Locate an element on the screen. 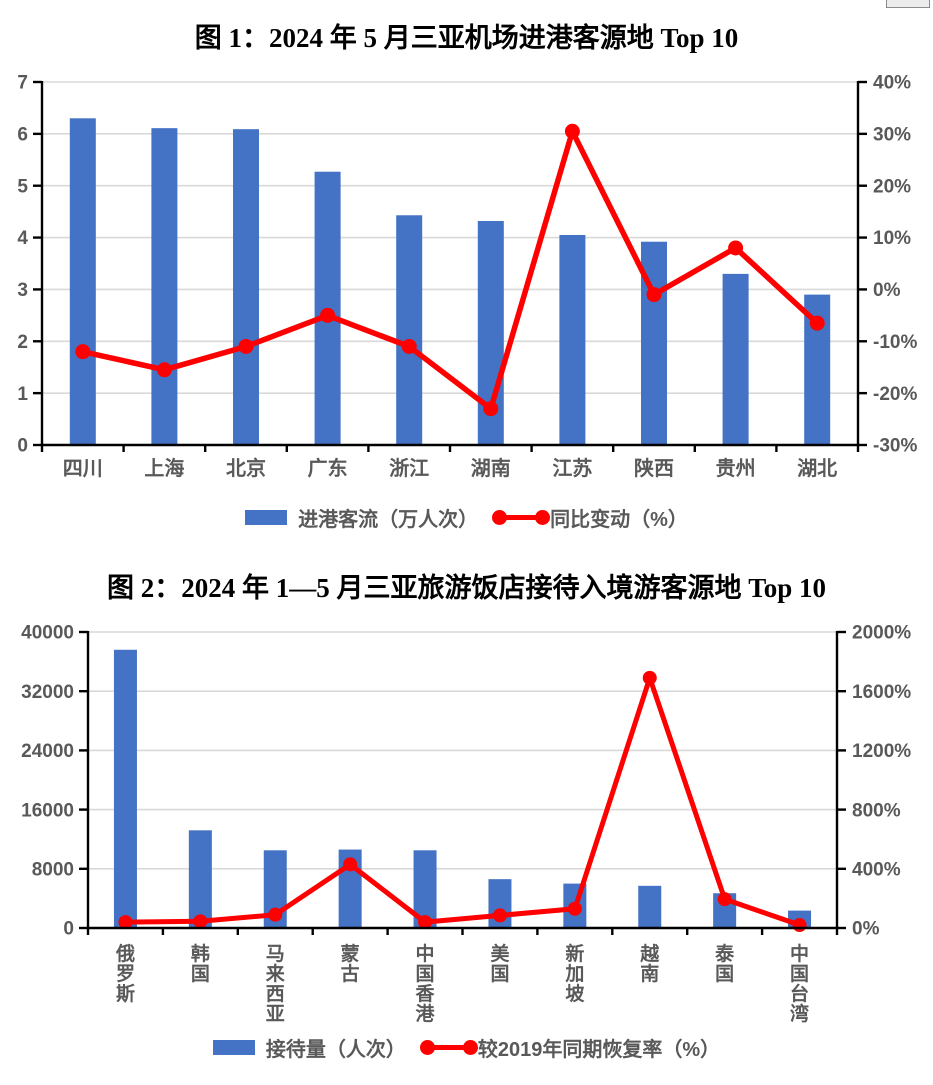 The width and height of the screenshot is (933, 1085). line-point-蒙古 is located at coordinates (350, 864).